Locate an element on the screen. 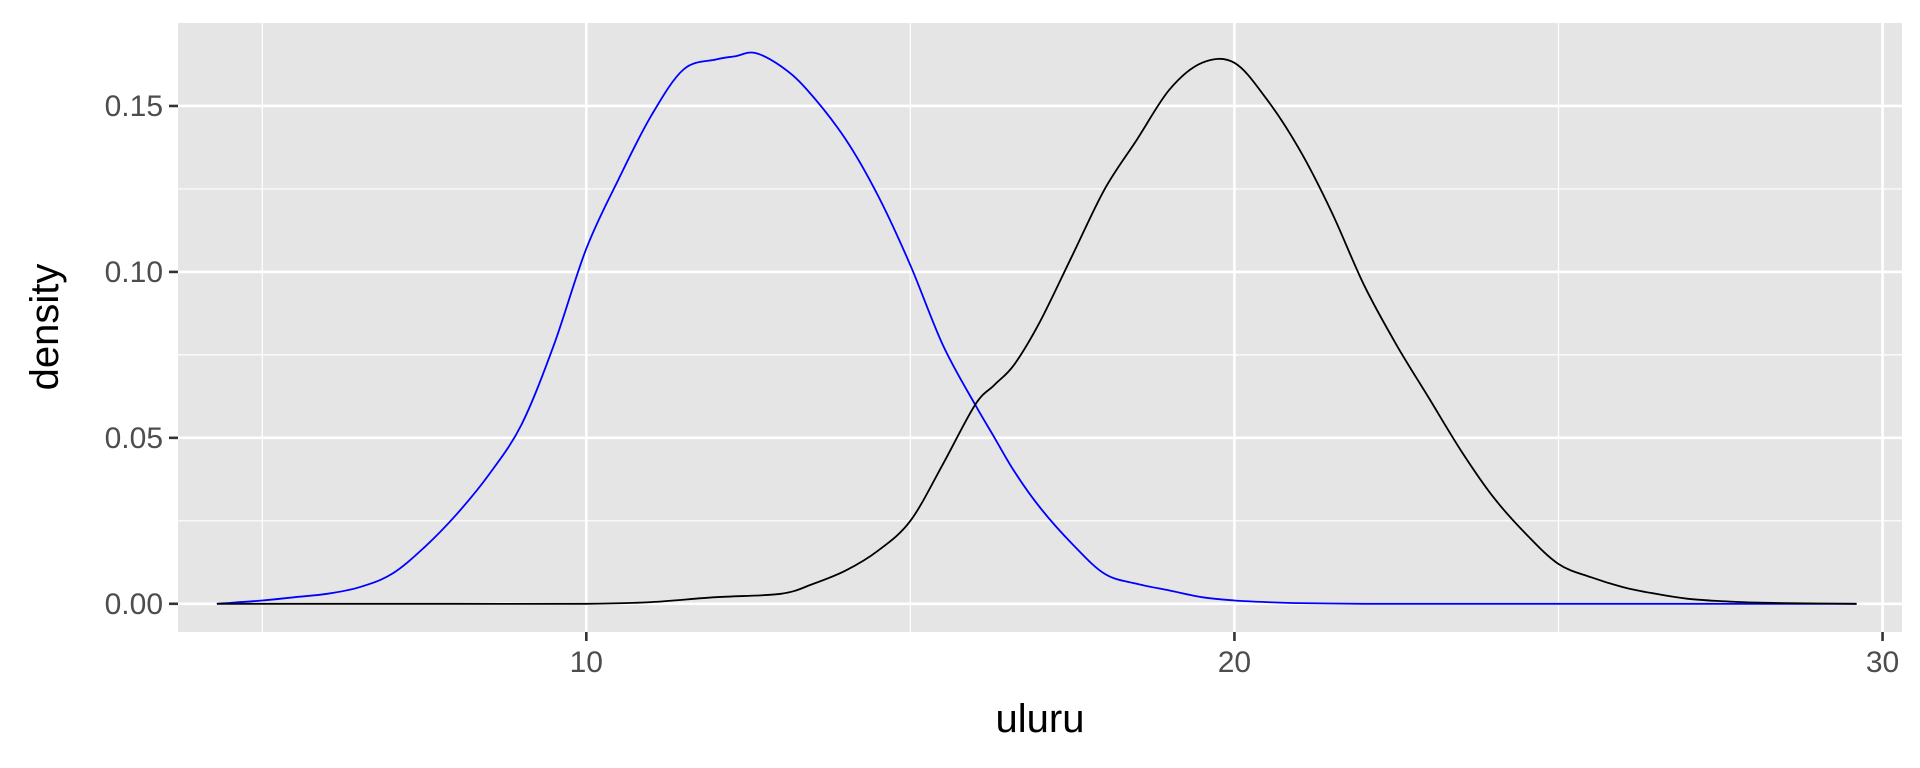  y-tick-label: 0.10 is located at coordinates (134, 272).